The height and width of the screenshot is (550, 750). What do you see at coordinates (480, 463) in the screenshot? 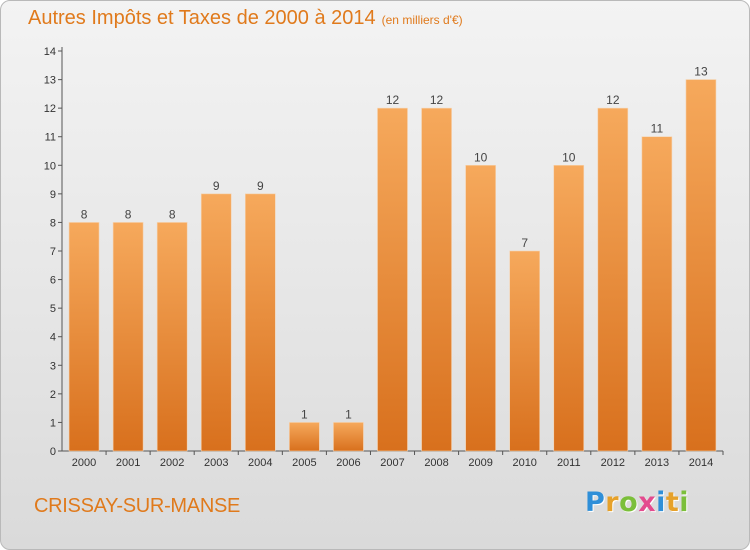
I see `x-tick-label-2009: 2009` at bounding box center [480, 463].